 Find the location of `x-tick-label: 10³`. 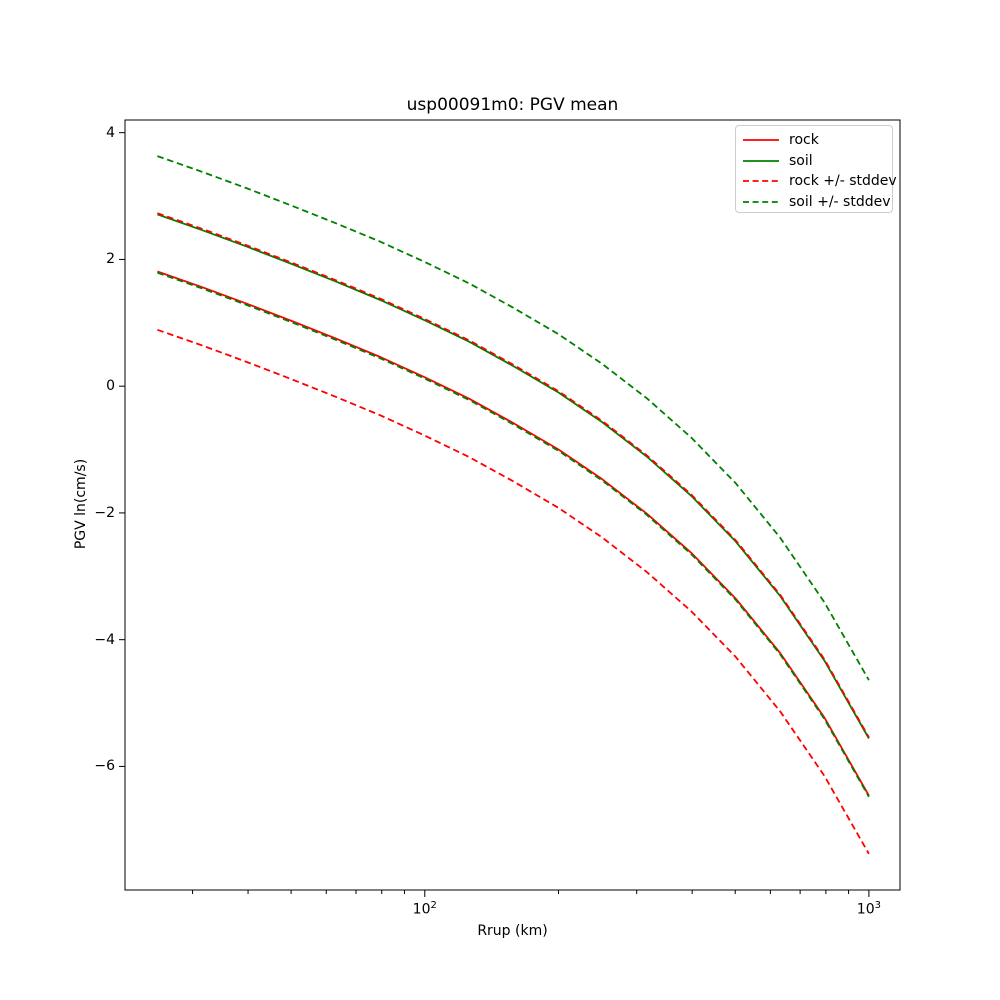

x-tick-label: 10³ is located at coordinates (868, 909).